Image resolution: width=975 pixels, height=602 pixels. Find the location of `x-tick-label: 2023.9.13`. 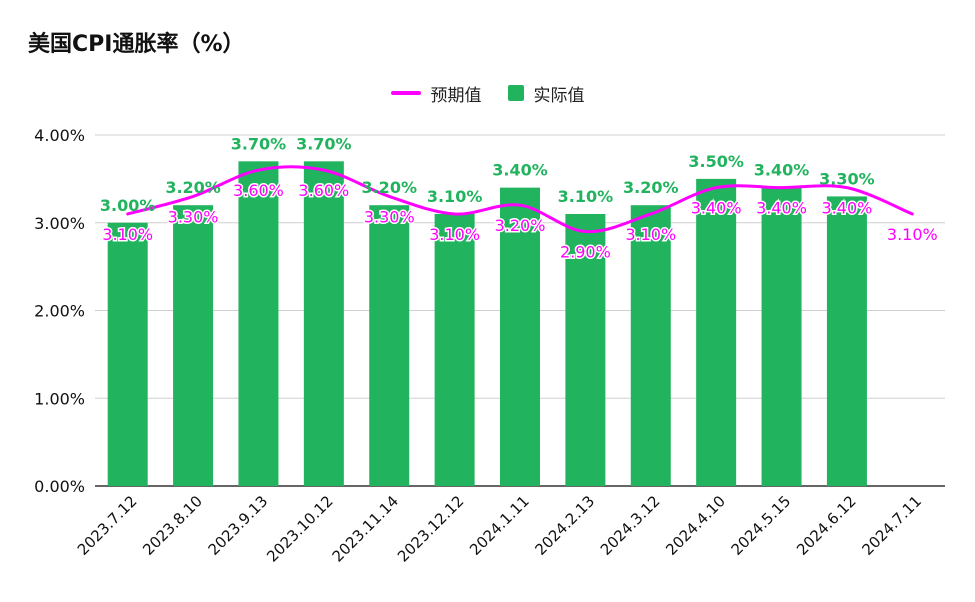

x-tick-label: 2023.9.13 is located at coordinates (238, 525).